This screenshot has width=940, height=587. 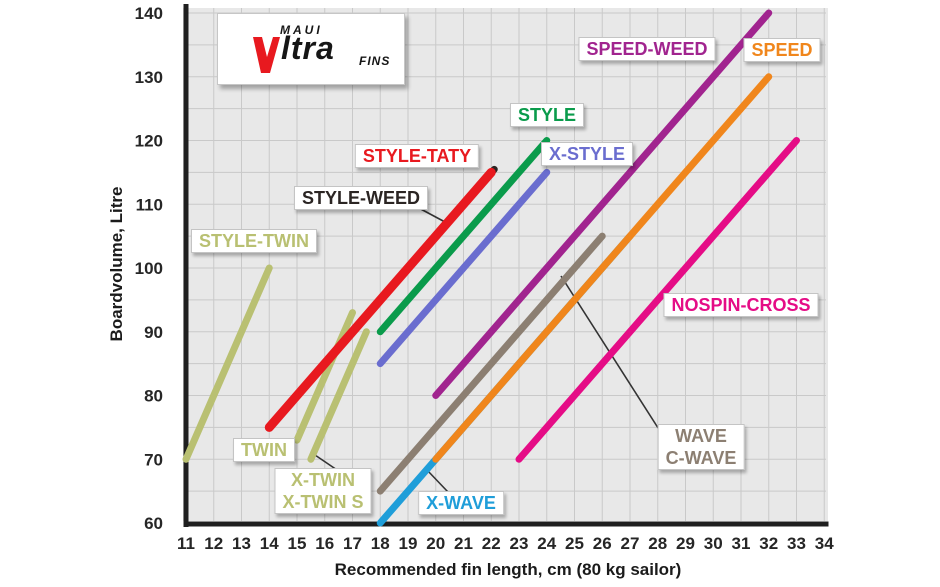 What do you see at coordinates (116, 264) in the screenshot?
I see `y-axis-title: Boardvolume, Litre` at bounding box center [116, 264].